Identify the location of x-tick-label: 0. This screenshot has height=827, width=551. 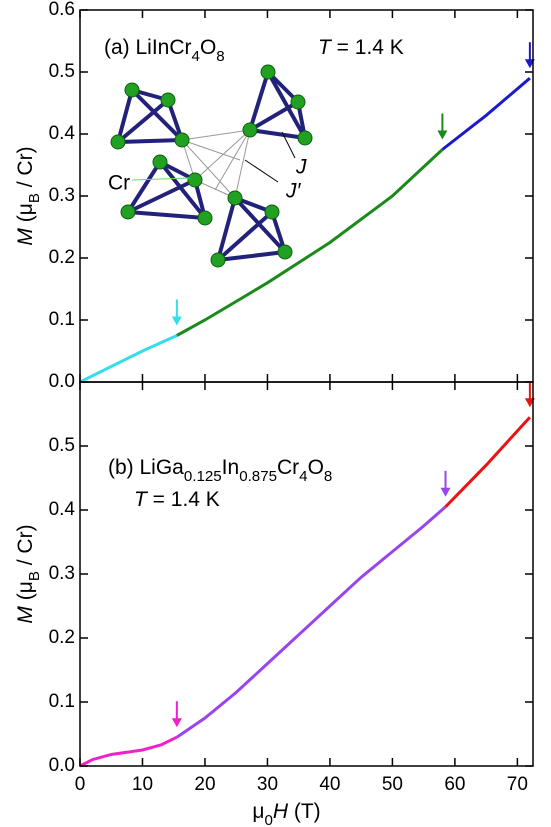
(80, 784).